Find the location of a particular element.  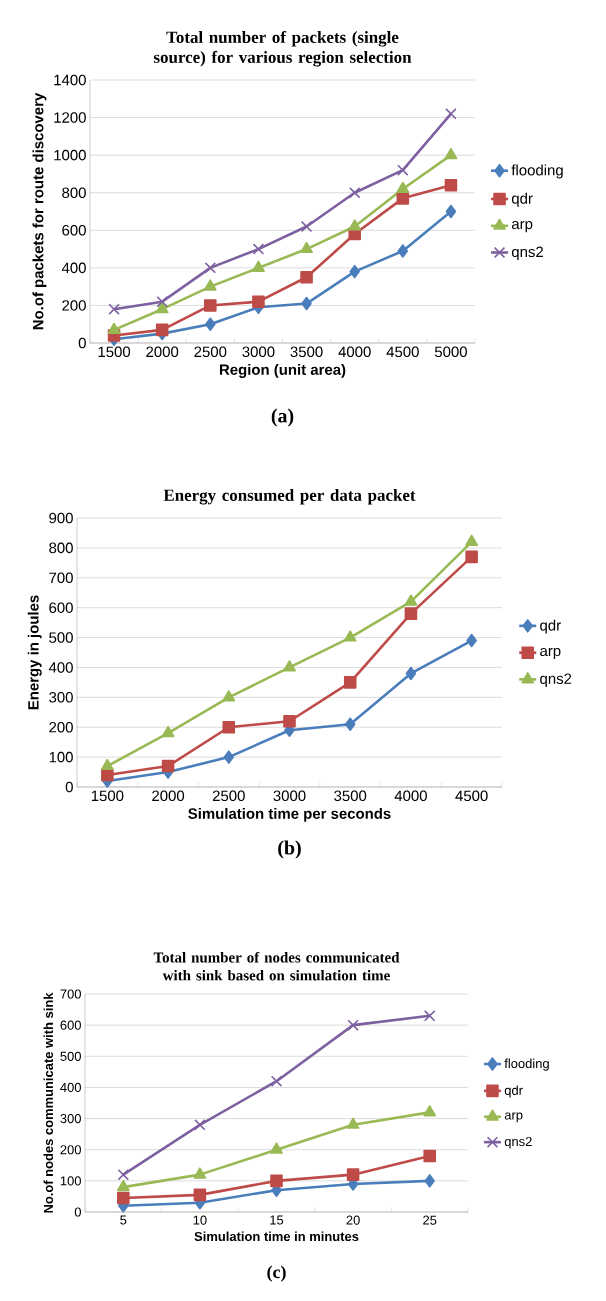

x-tick-label: 5000 is located at coordinates (450, 352).